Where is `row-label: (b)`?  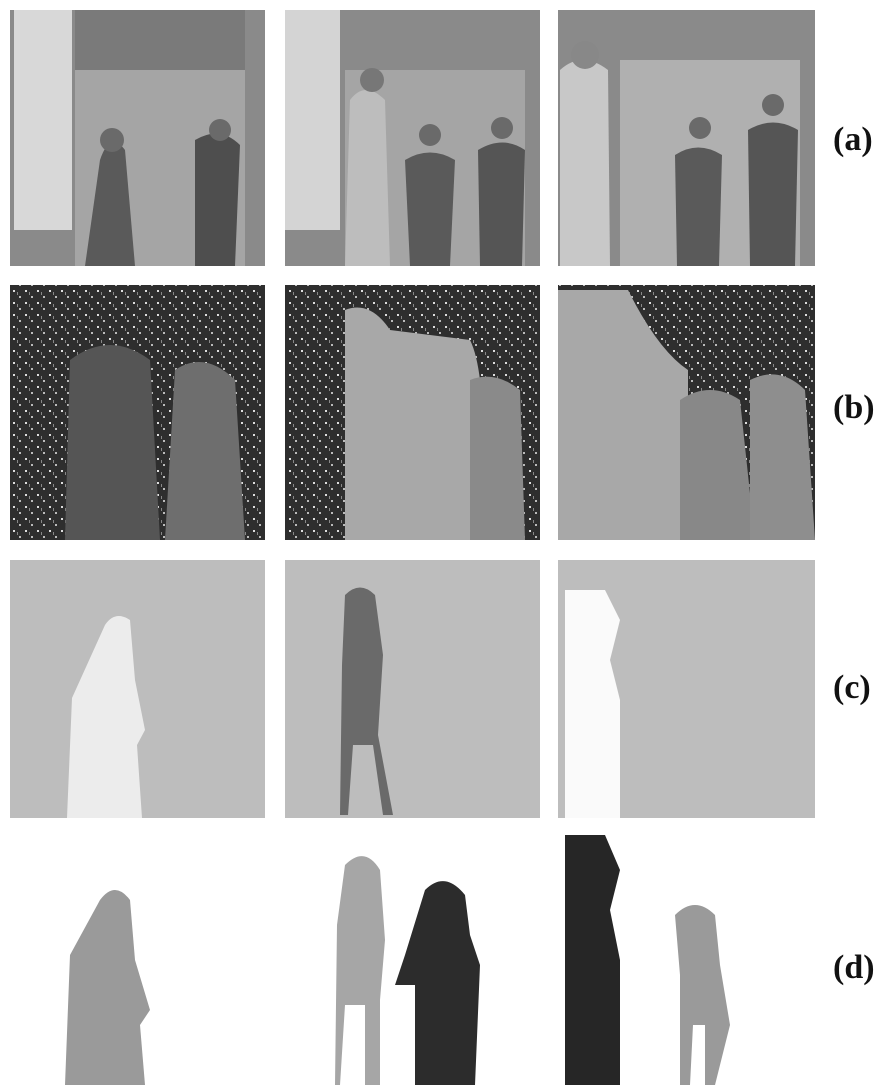 row-label: (b) is located at coordinates (854, 407).